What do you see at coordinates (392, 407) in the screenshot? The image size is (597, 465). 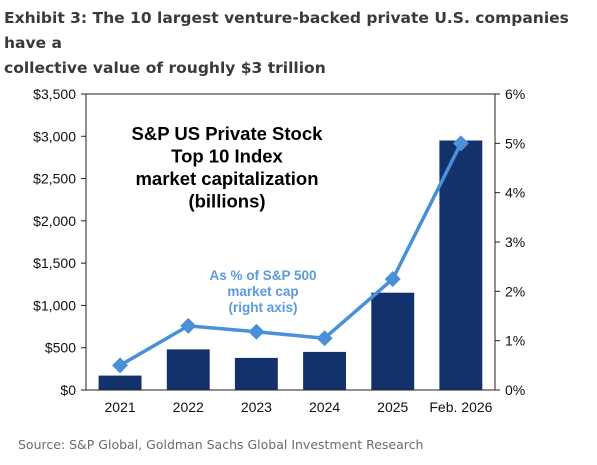 I see `x-axis-tick-label: 2025` at bounding box center [392, 407].